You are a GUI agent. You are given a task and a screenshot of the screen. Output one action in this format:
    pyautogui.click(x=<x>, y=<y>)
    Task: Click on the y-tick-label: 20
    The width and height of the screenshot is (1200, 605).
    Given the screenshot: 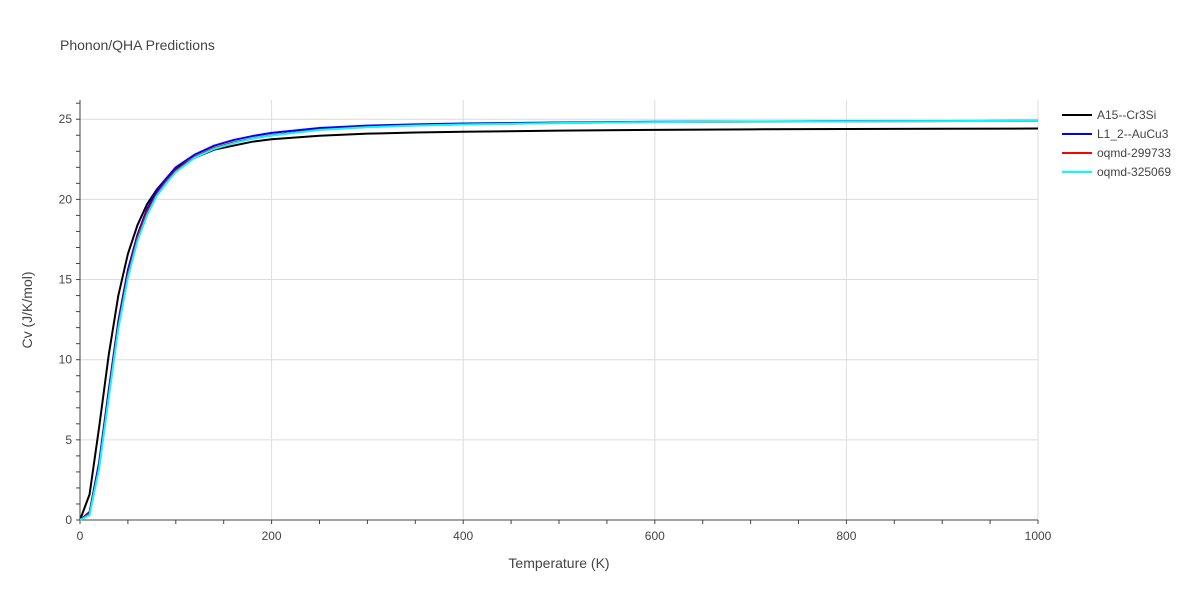 What is the action you would take?
    pyautogui.click(x=66, y=199)
    